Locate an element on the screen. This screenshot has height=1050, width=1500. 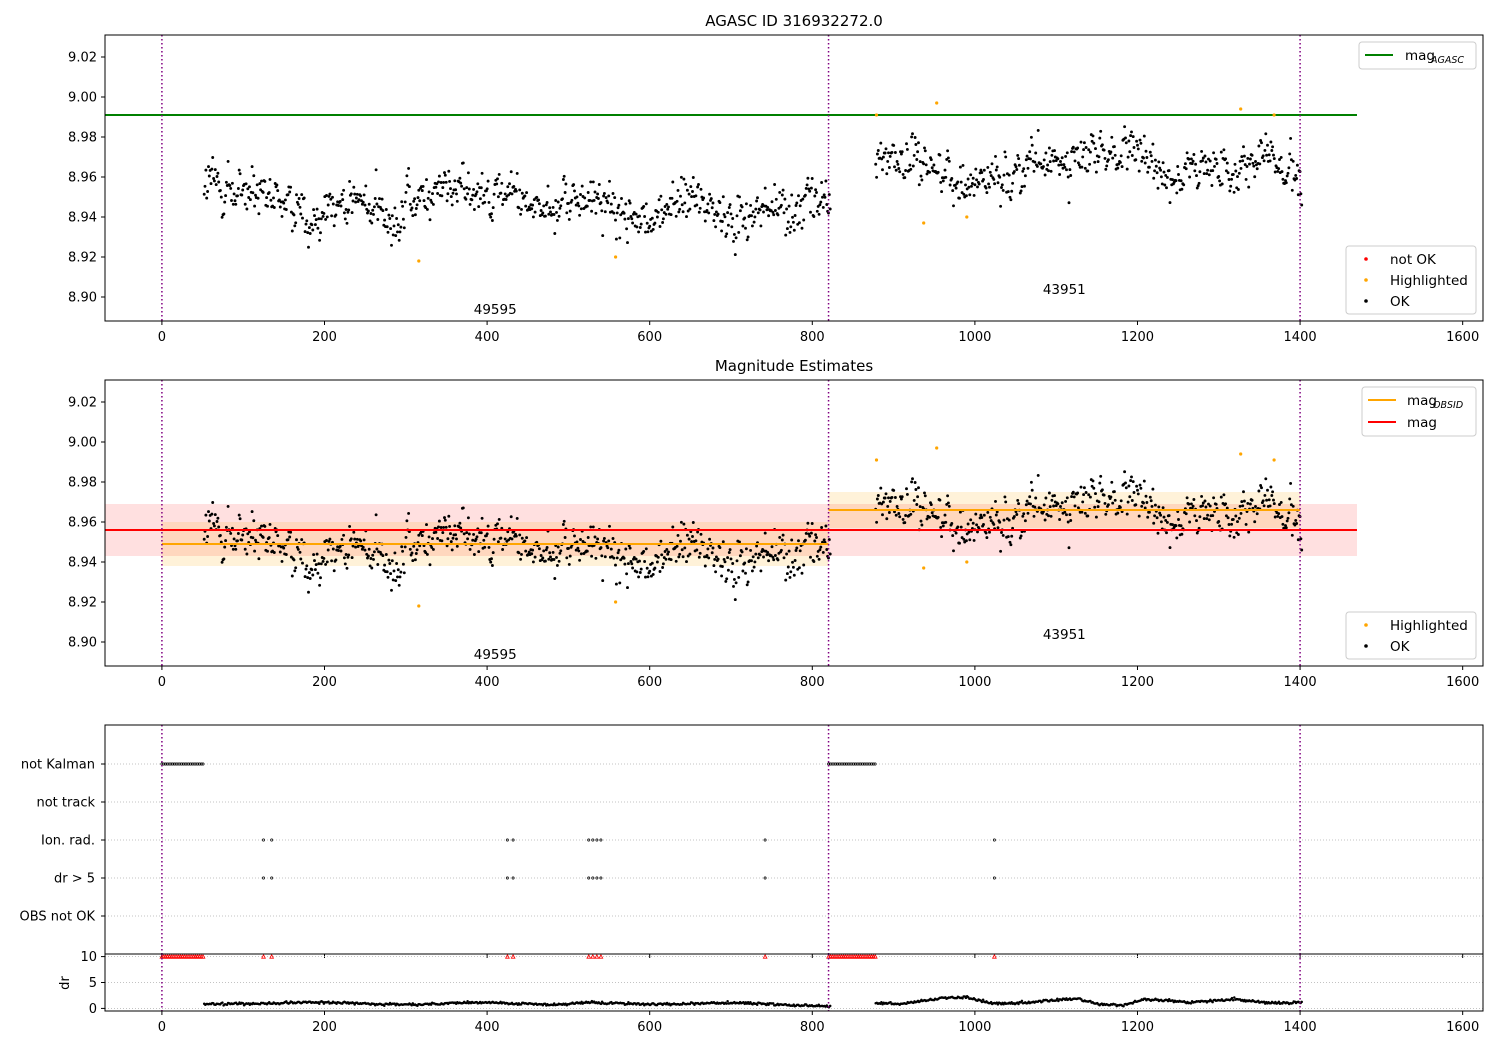
flag-category-label: Ion. rad. is located at coordinates (68, 841).